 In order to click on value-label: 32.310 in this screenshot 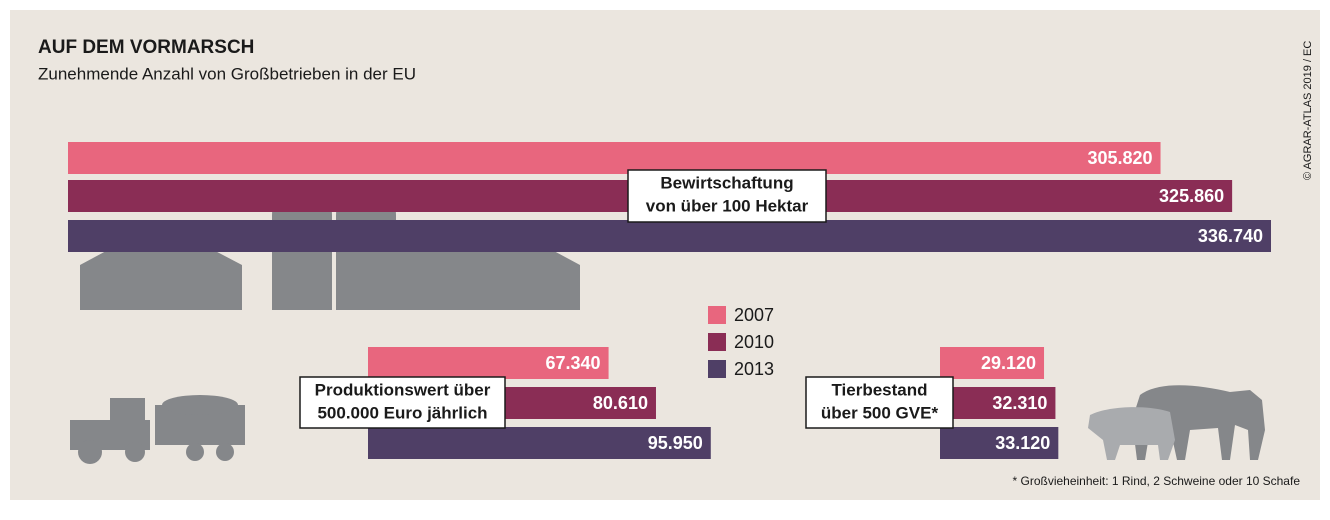, I will do `click(1019, 403)`.